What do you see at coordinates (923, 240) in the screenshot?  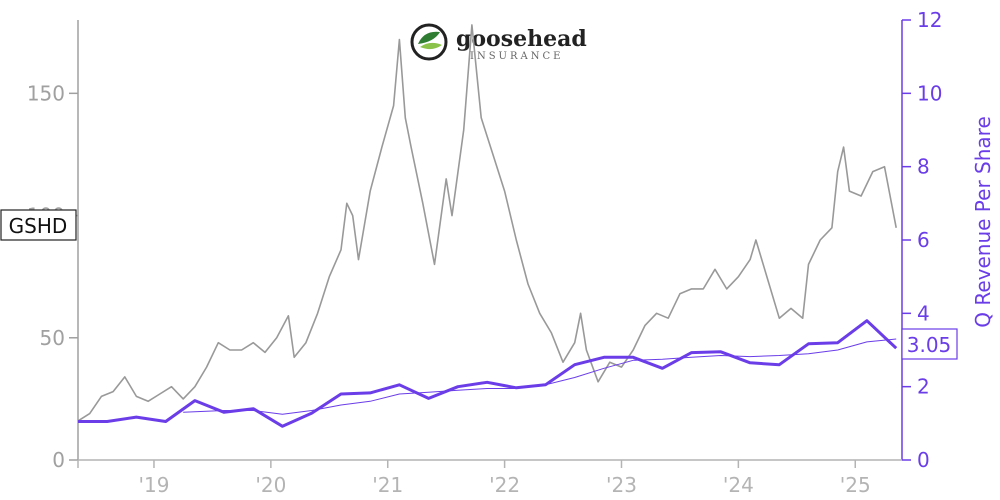 I see `right-tick-label: 6` at bounding box center [923, 240].